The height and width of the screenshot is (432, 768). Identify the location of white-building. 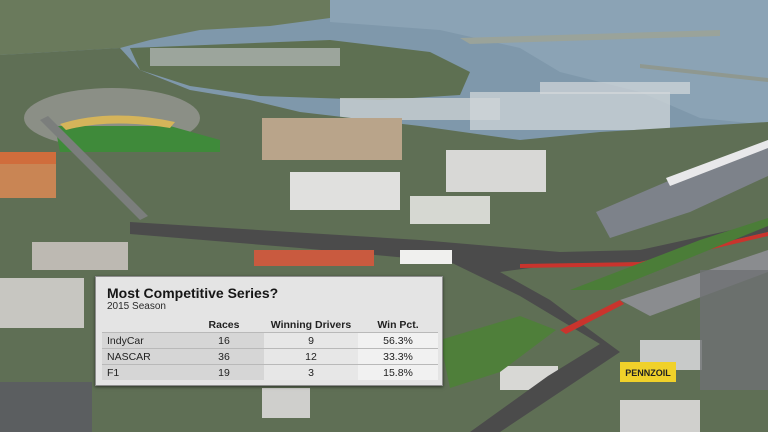
(496, 171).